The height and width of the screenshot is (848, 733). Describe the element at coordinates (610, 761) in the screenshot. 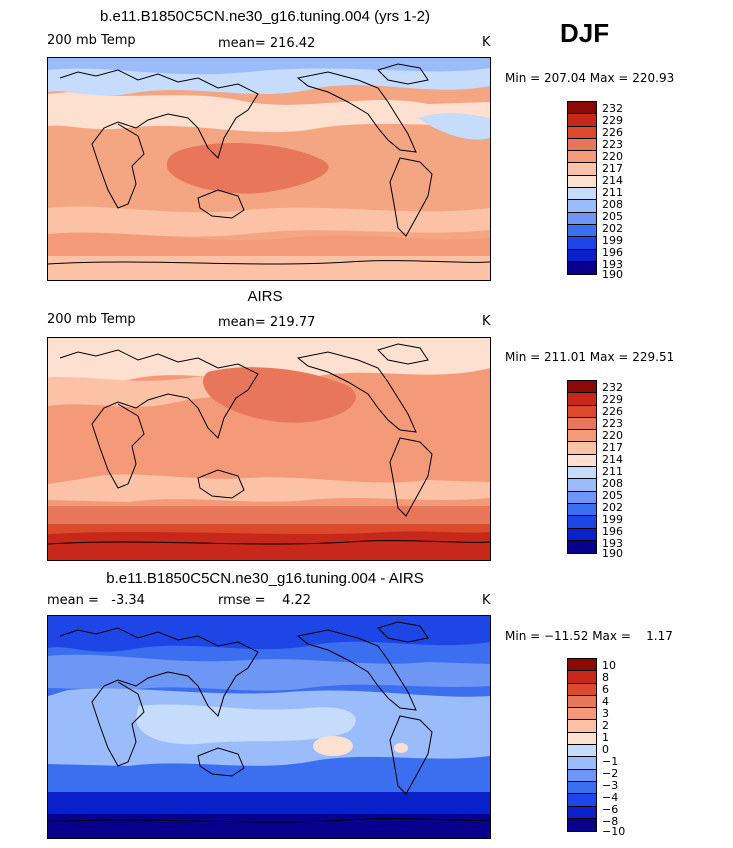

I see `colorbar-label: −1` at that location.